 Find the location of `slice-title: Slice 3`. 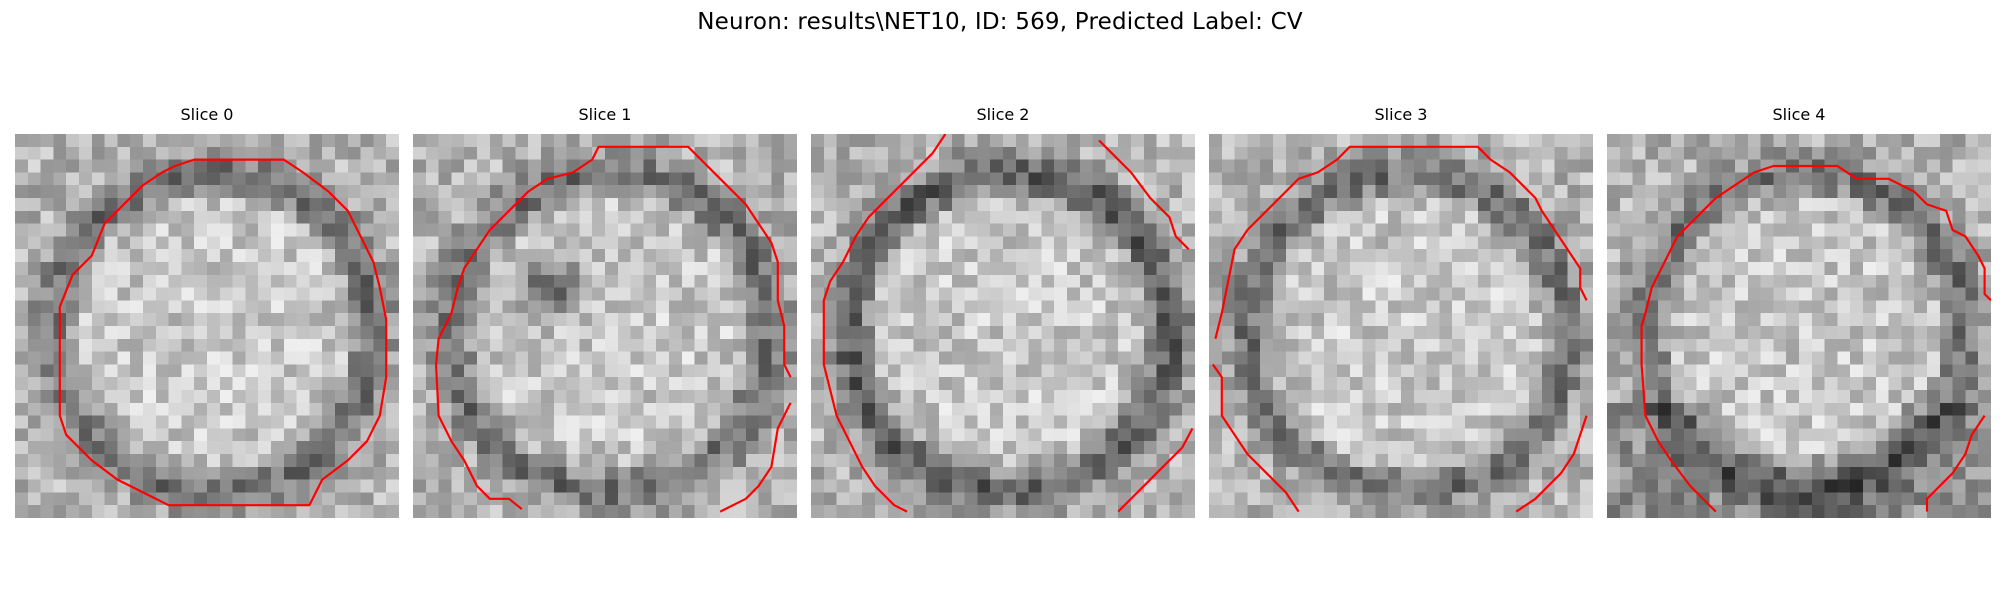

slice-title: Slice 3 is located at coordinates (1401, 114).